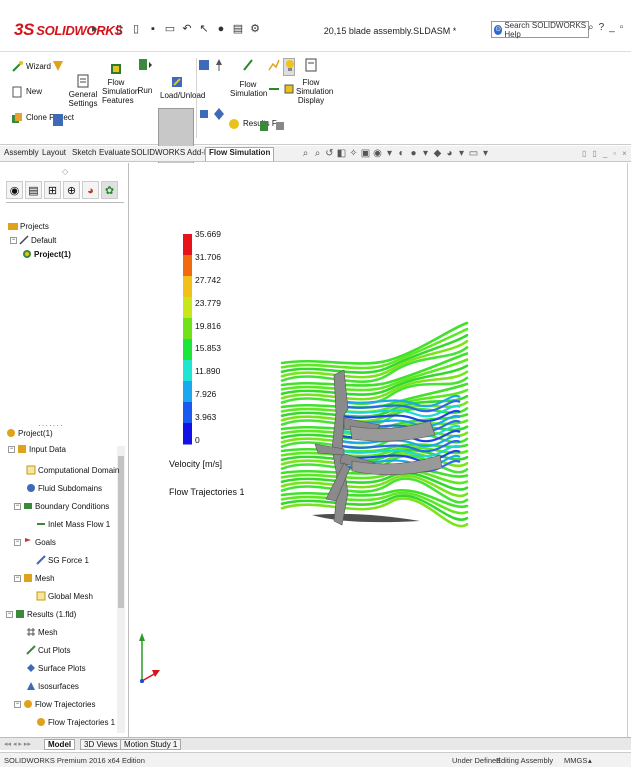 Image resolution: width=631 pixels, height=767 pixels. Describe the element at coordinates (60, 744) in the screenshot. I see `tab-model: Model` at that location.